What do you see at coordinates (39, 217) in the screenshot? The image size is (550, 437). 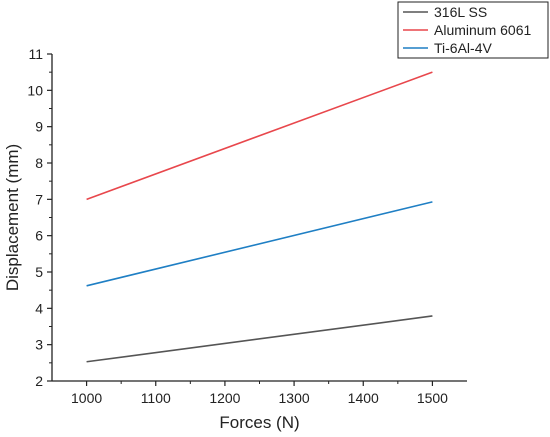 I see `y-ticks: 2 3 4 5 6 7 8 9 10 11` at bounding box center [39, 217].